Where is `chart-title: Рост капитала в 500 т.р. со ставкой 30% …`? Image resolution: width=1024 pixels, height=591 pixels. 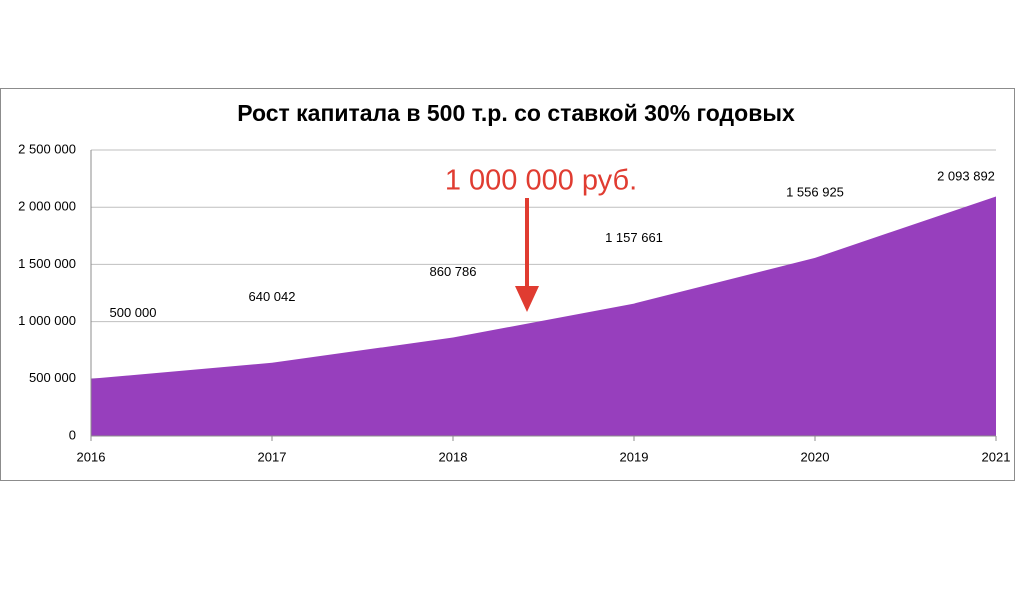 chart-title: Рост капитала в 500 т.р. со ставкой 30% … is located at coordinates (516, 113).